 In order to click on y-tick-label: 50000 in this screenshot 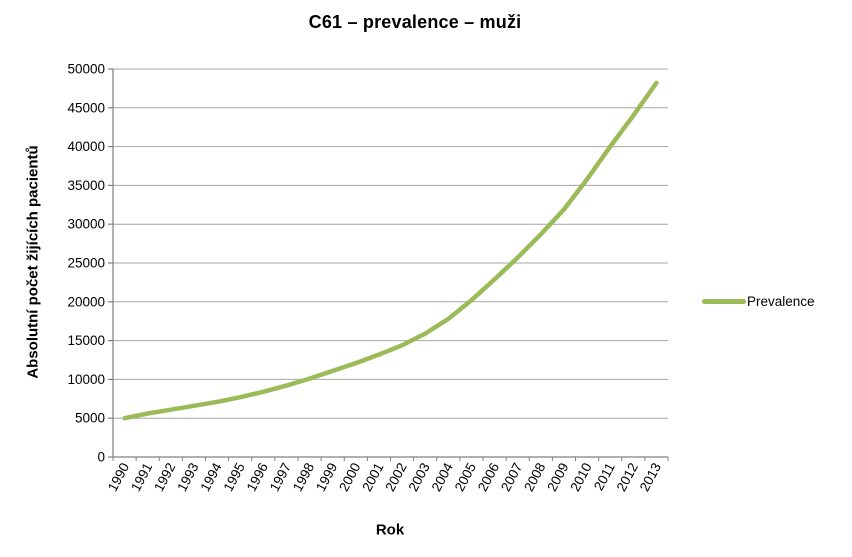, I will do `click(86, 69)`.